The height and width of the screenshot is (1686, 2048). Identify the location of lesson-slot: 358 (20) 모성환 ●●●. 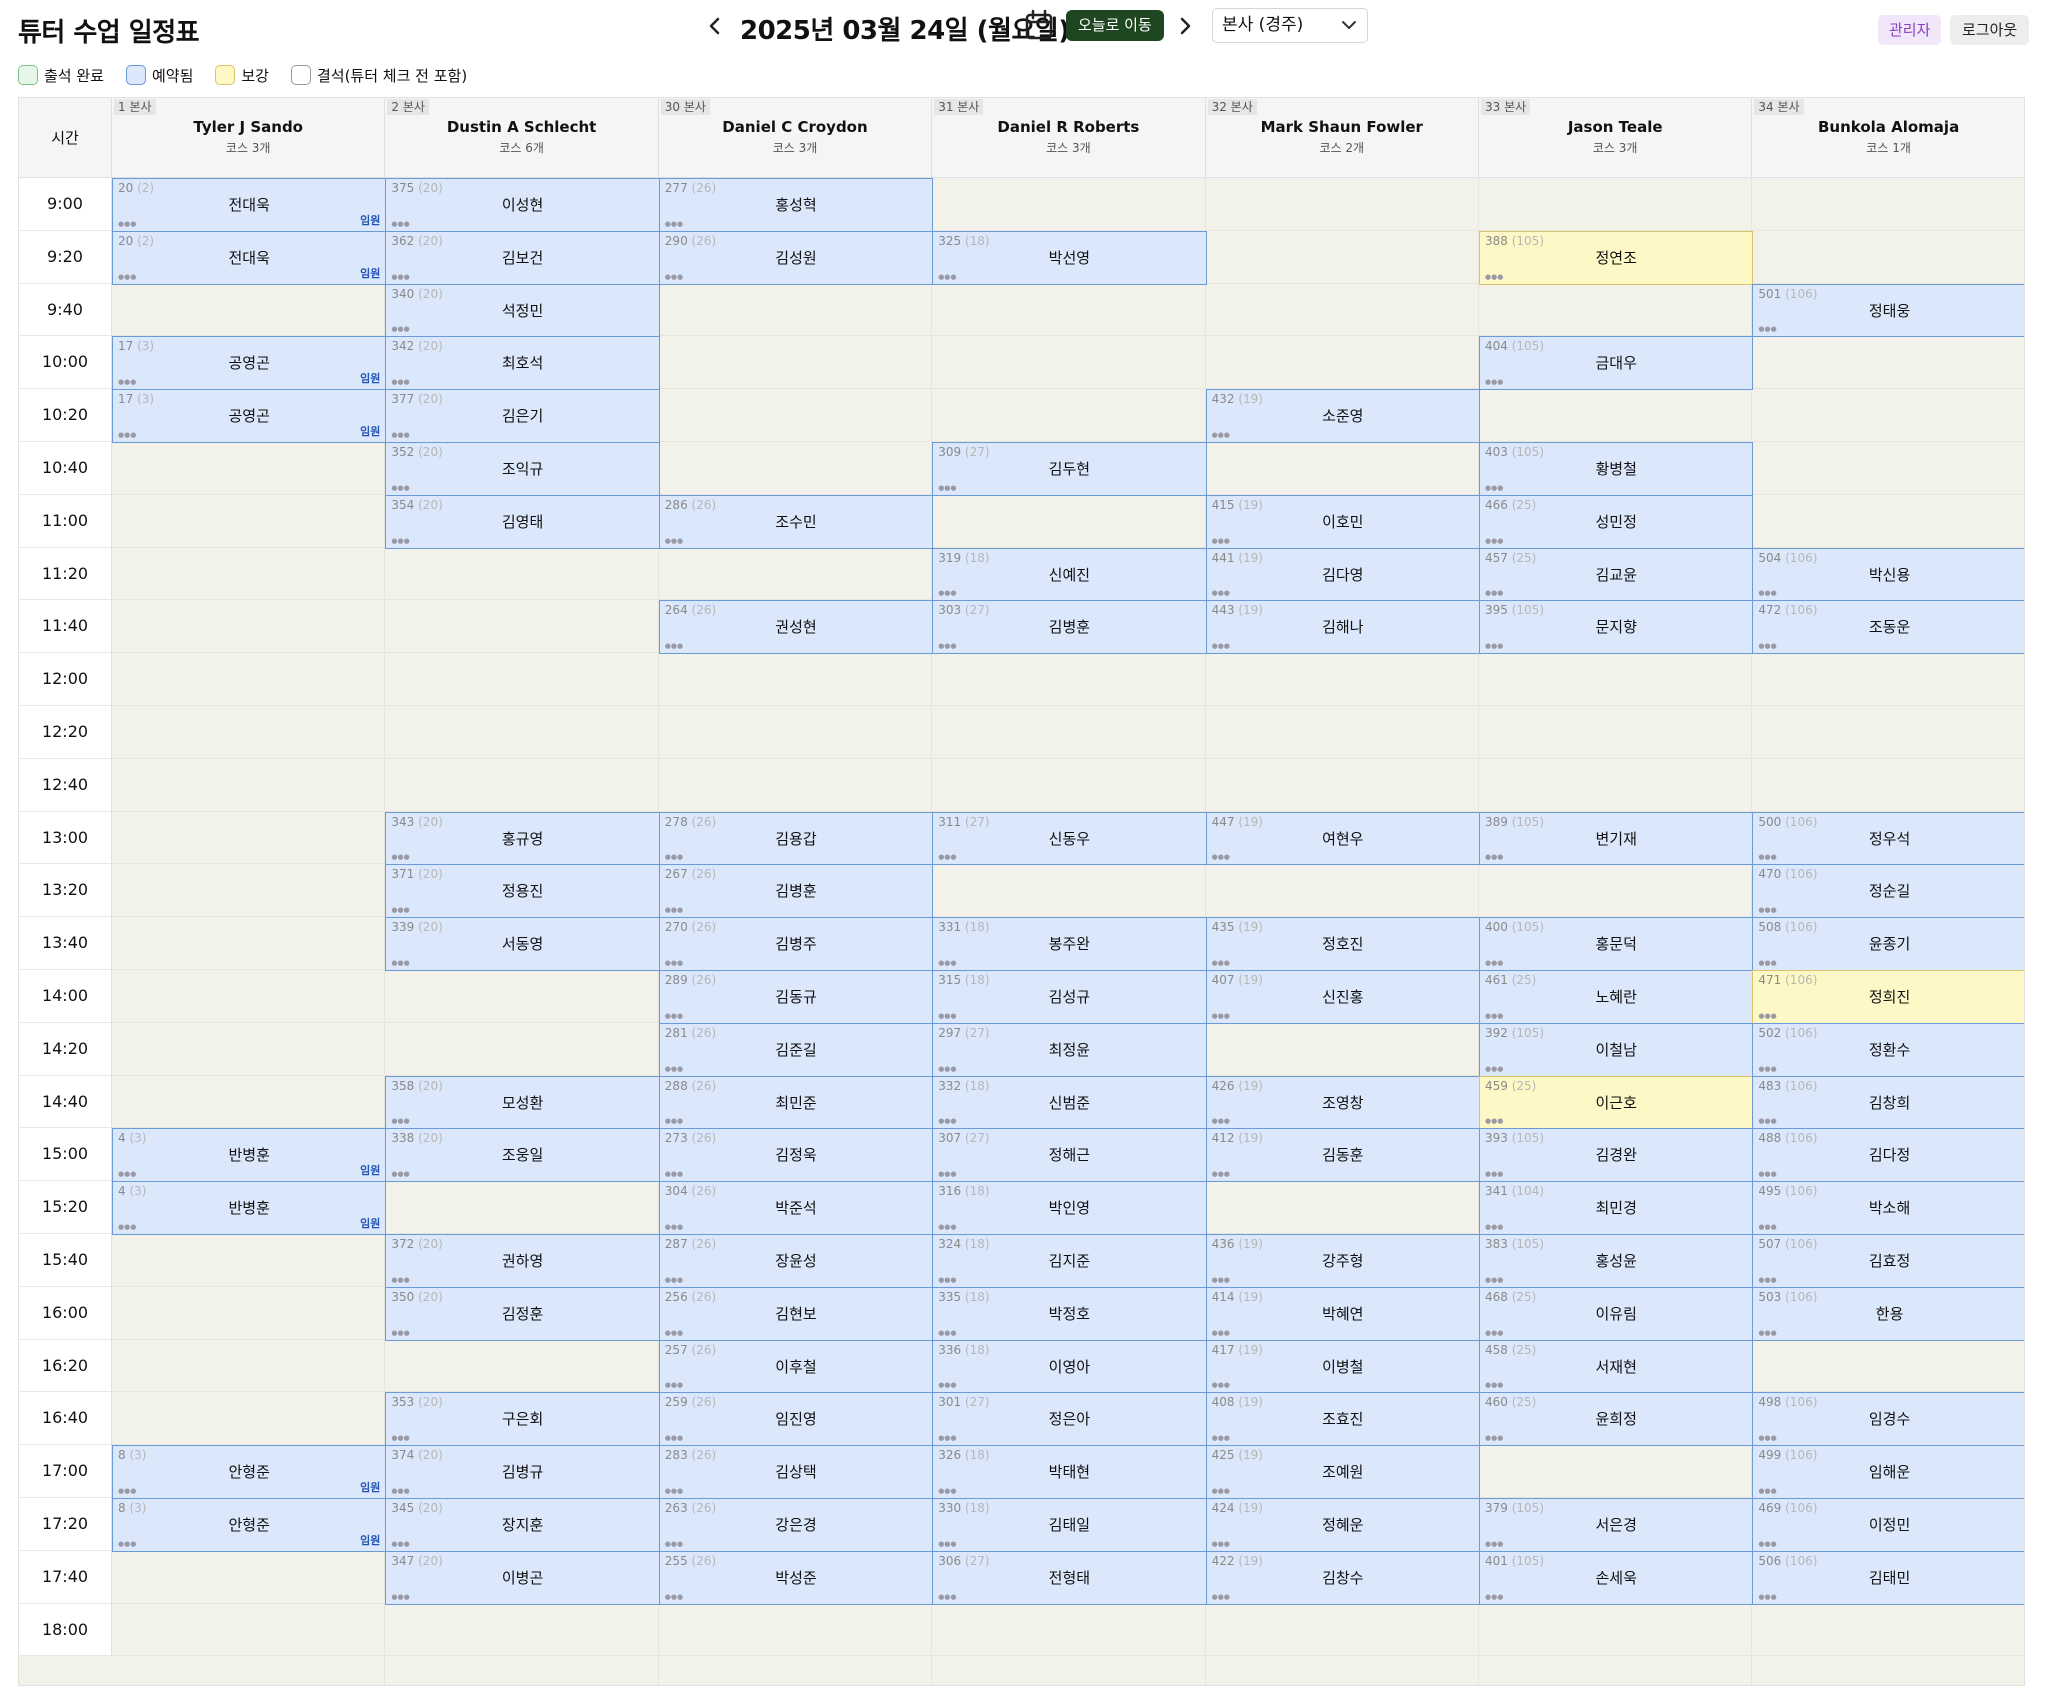
(522, 1102).